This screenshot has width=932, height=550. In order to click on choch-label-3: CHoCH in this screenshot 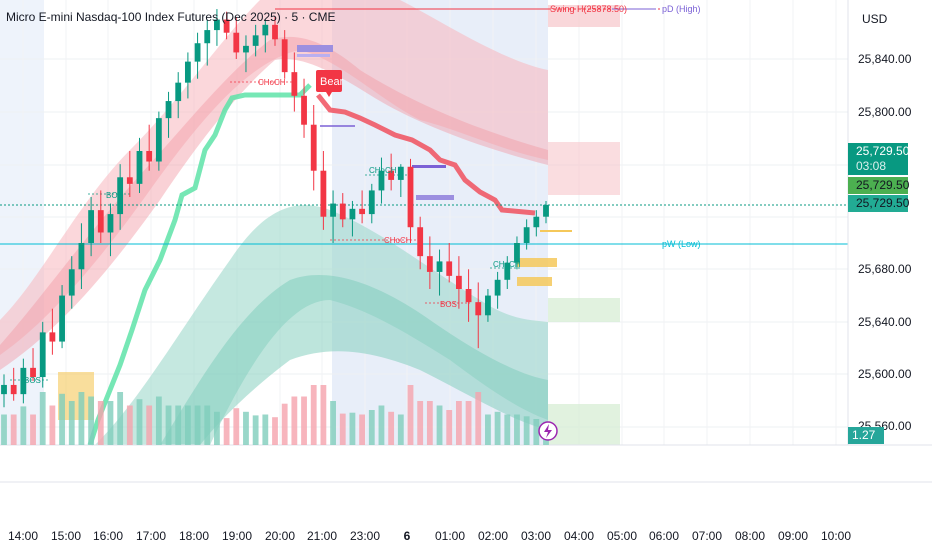, I will do `click(398, 240)`.